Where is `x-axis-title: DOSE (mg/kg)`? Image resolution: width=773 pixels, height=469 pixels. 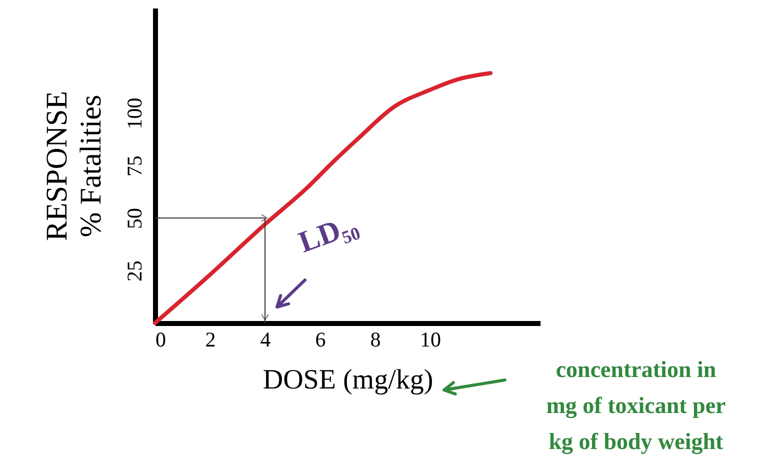
x-axis-title: DOSE (mg/kg) is located at coordinates (348, 380).